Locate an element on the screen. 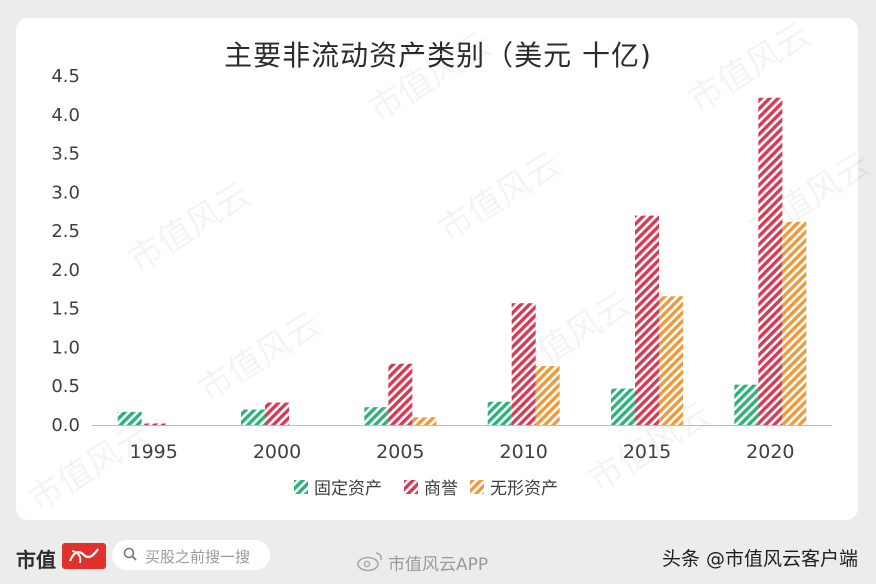 The height and width of the screenshot is (584, 876). x-tick-label: 2005 is located at coordinates (400, 452).